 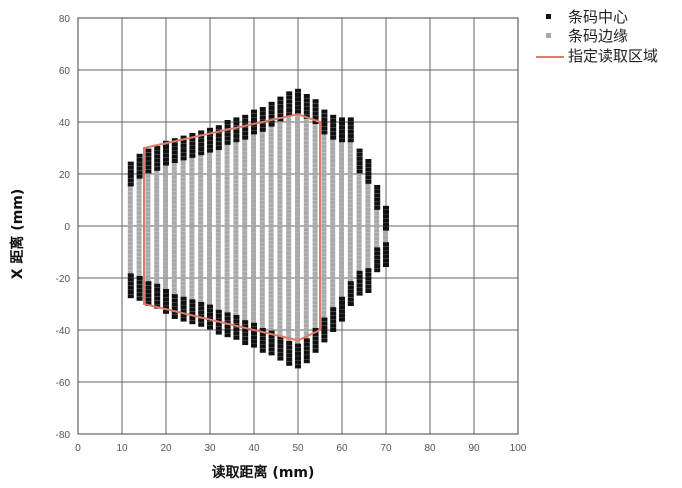 What do you see at coordinates (301, 448) in the screenshot?
I see `x-tick-labels: 0 10 20 30 40 50 60 70 80 90 100` at bounding box center [301, 448].